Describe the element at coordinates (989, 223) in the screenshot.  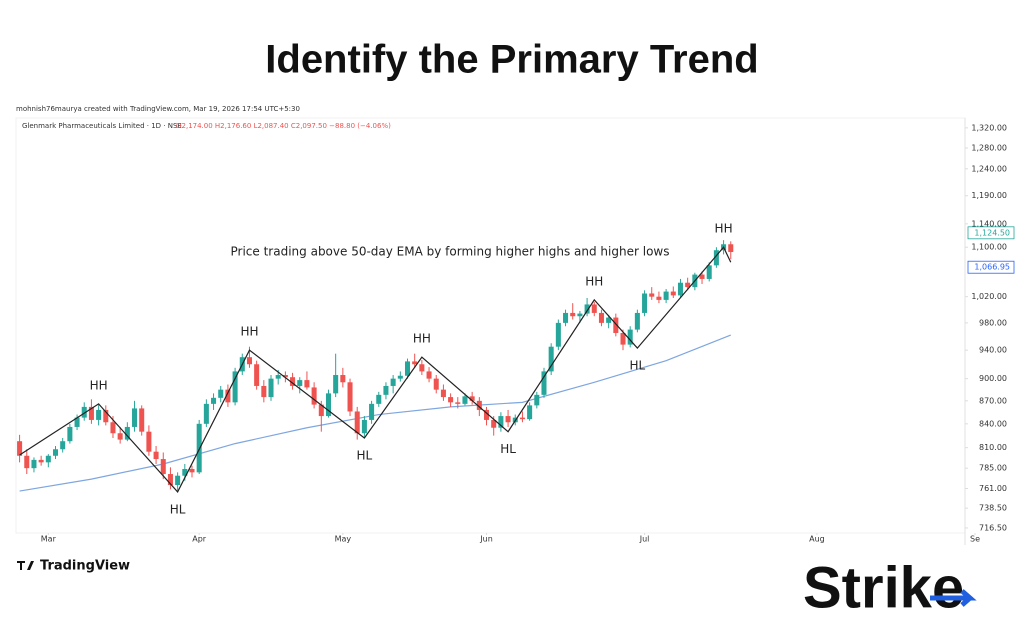
I see `y-tick-label: 1,140.00` at that location.